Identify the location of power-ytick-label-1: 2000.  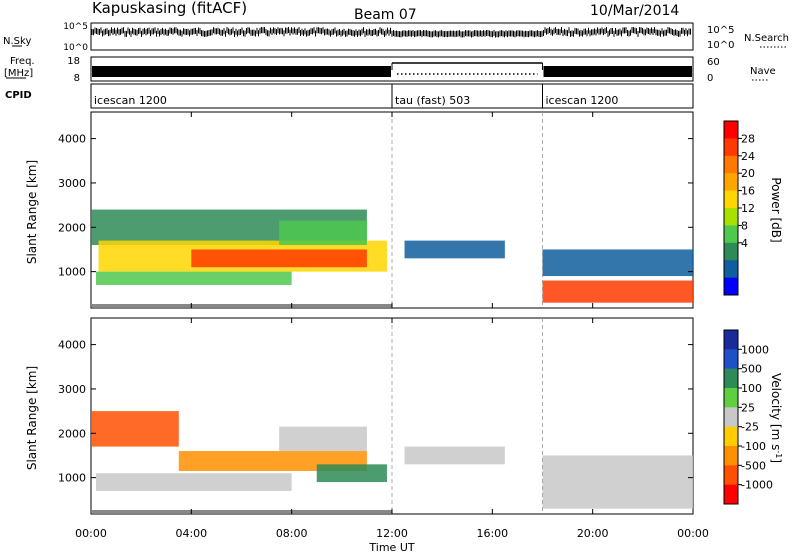
(72, 227).